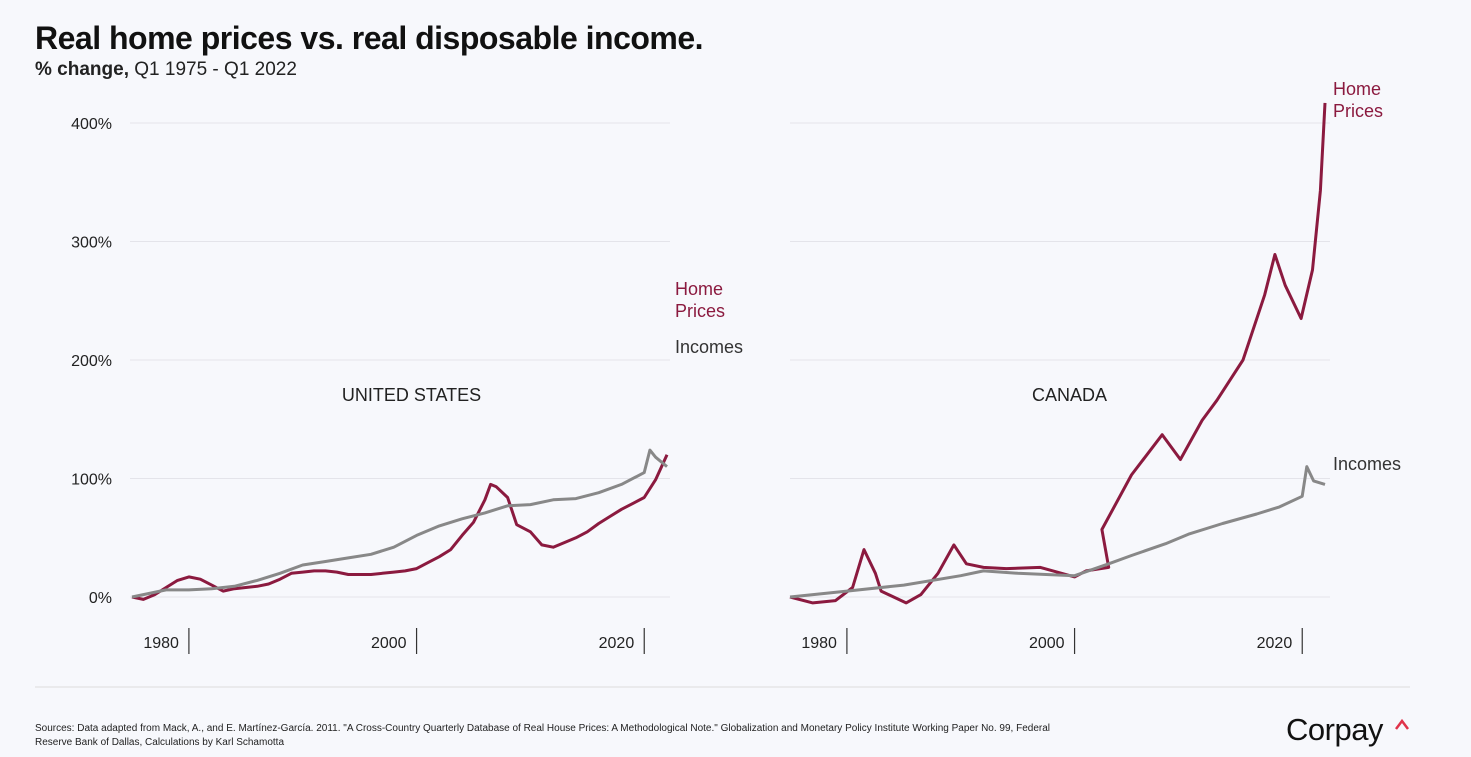 The height and width of the screenshot is (757, 1471). Describe the element at coordinates (91, 361) in the screenshot. I see `y-tick-label: 200%` at that location.